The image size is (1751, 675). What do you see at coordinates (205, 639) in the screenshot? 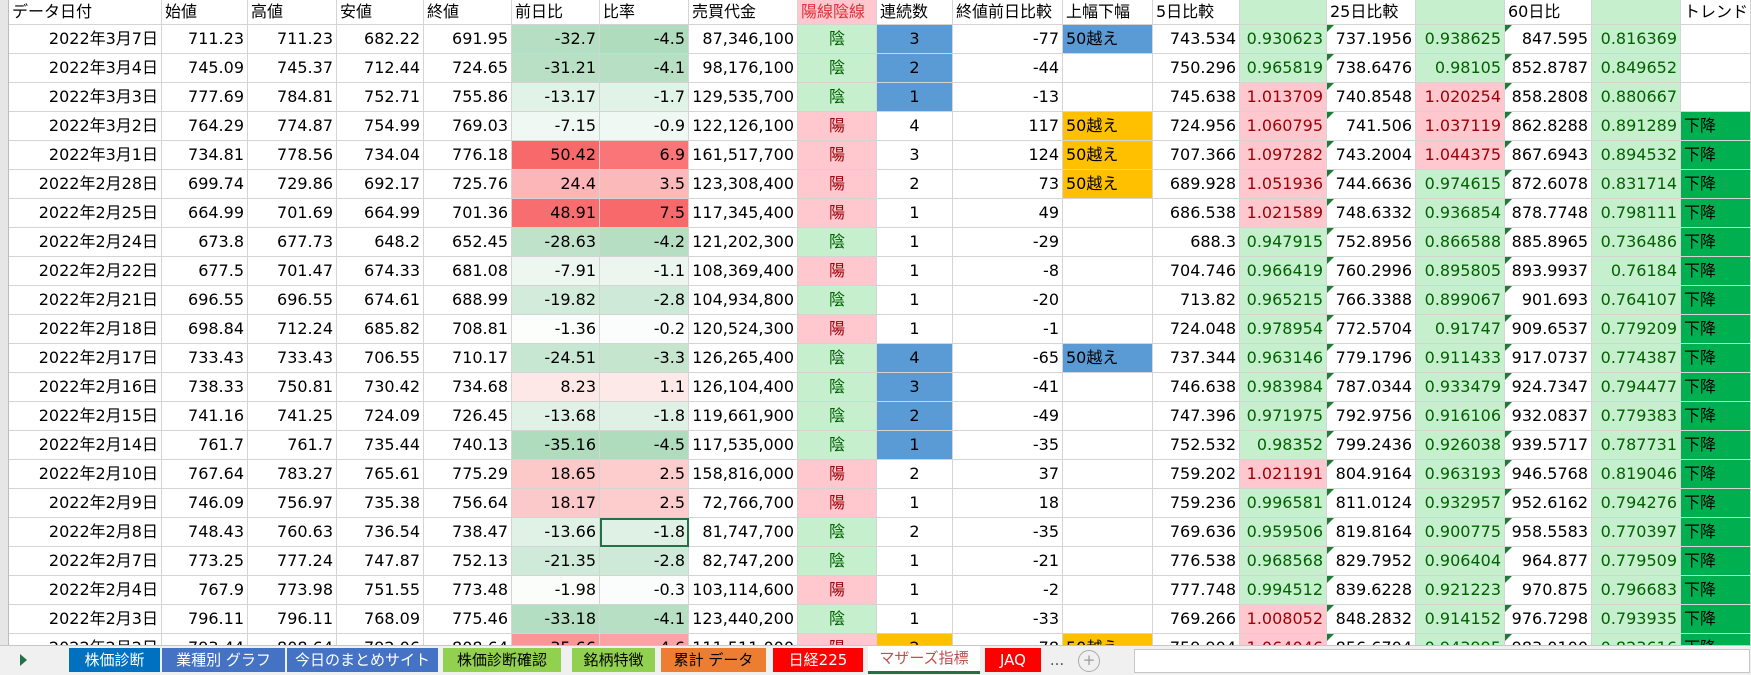
I see `cell-col-2: 793.44` at bounding box center [205, 639].